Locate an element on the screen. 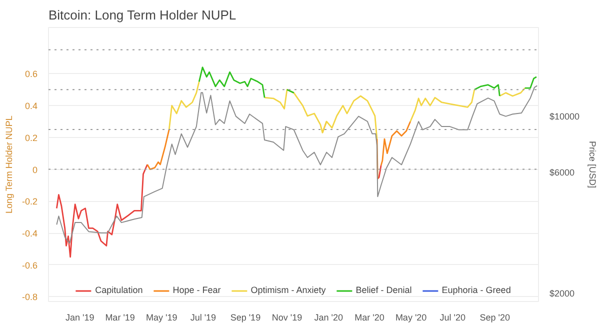  legend-label: Euphoria - Greed is located at coordinates (476, 290).